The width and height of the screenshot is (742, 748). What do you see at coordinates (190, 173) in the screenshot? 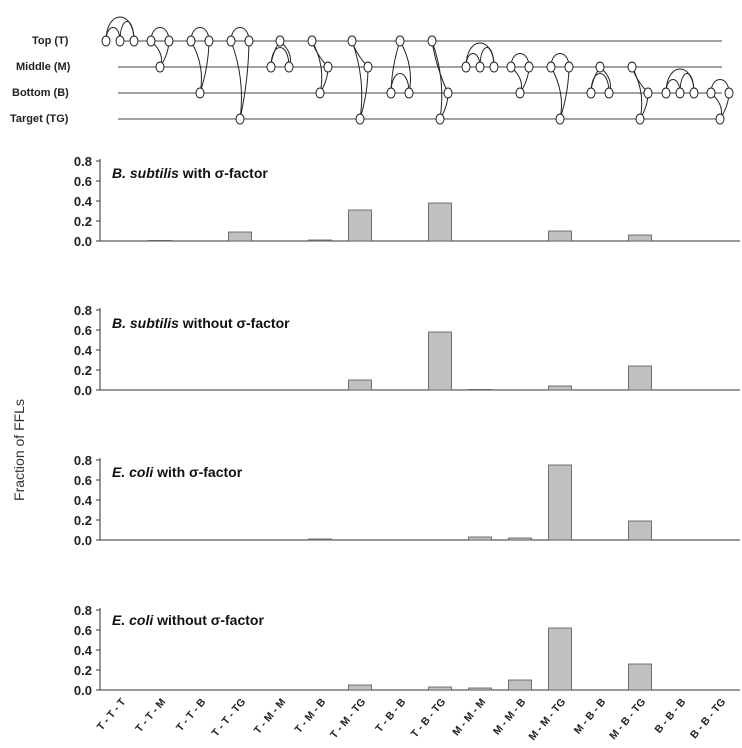
I see `panel-title: B. subtilis with σ-factor` at bounding box center [190, 173].